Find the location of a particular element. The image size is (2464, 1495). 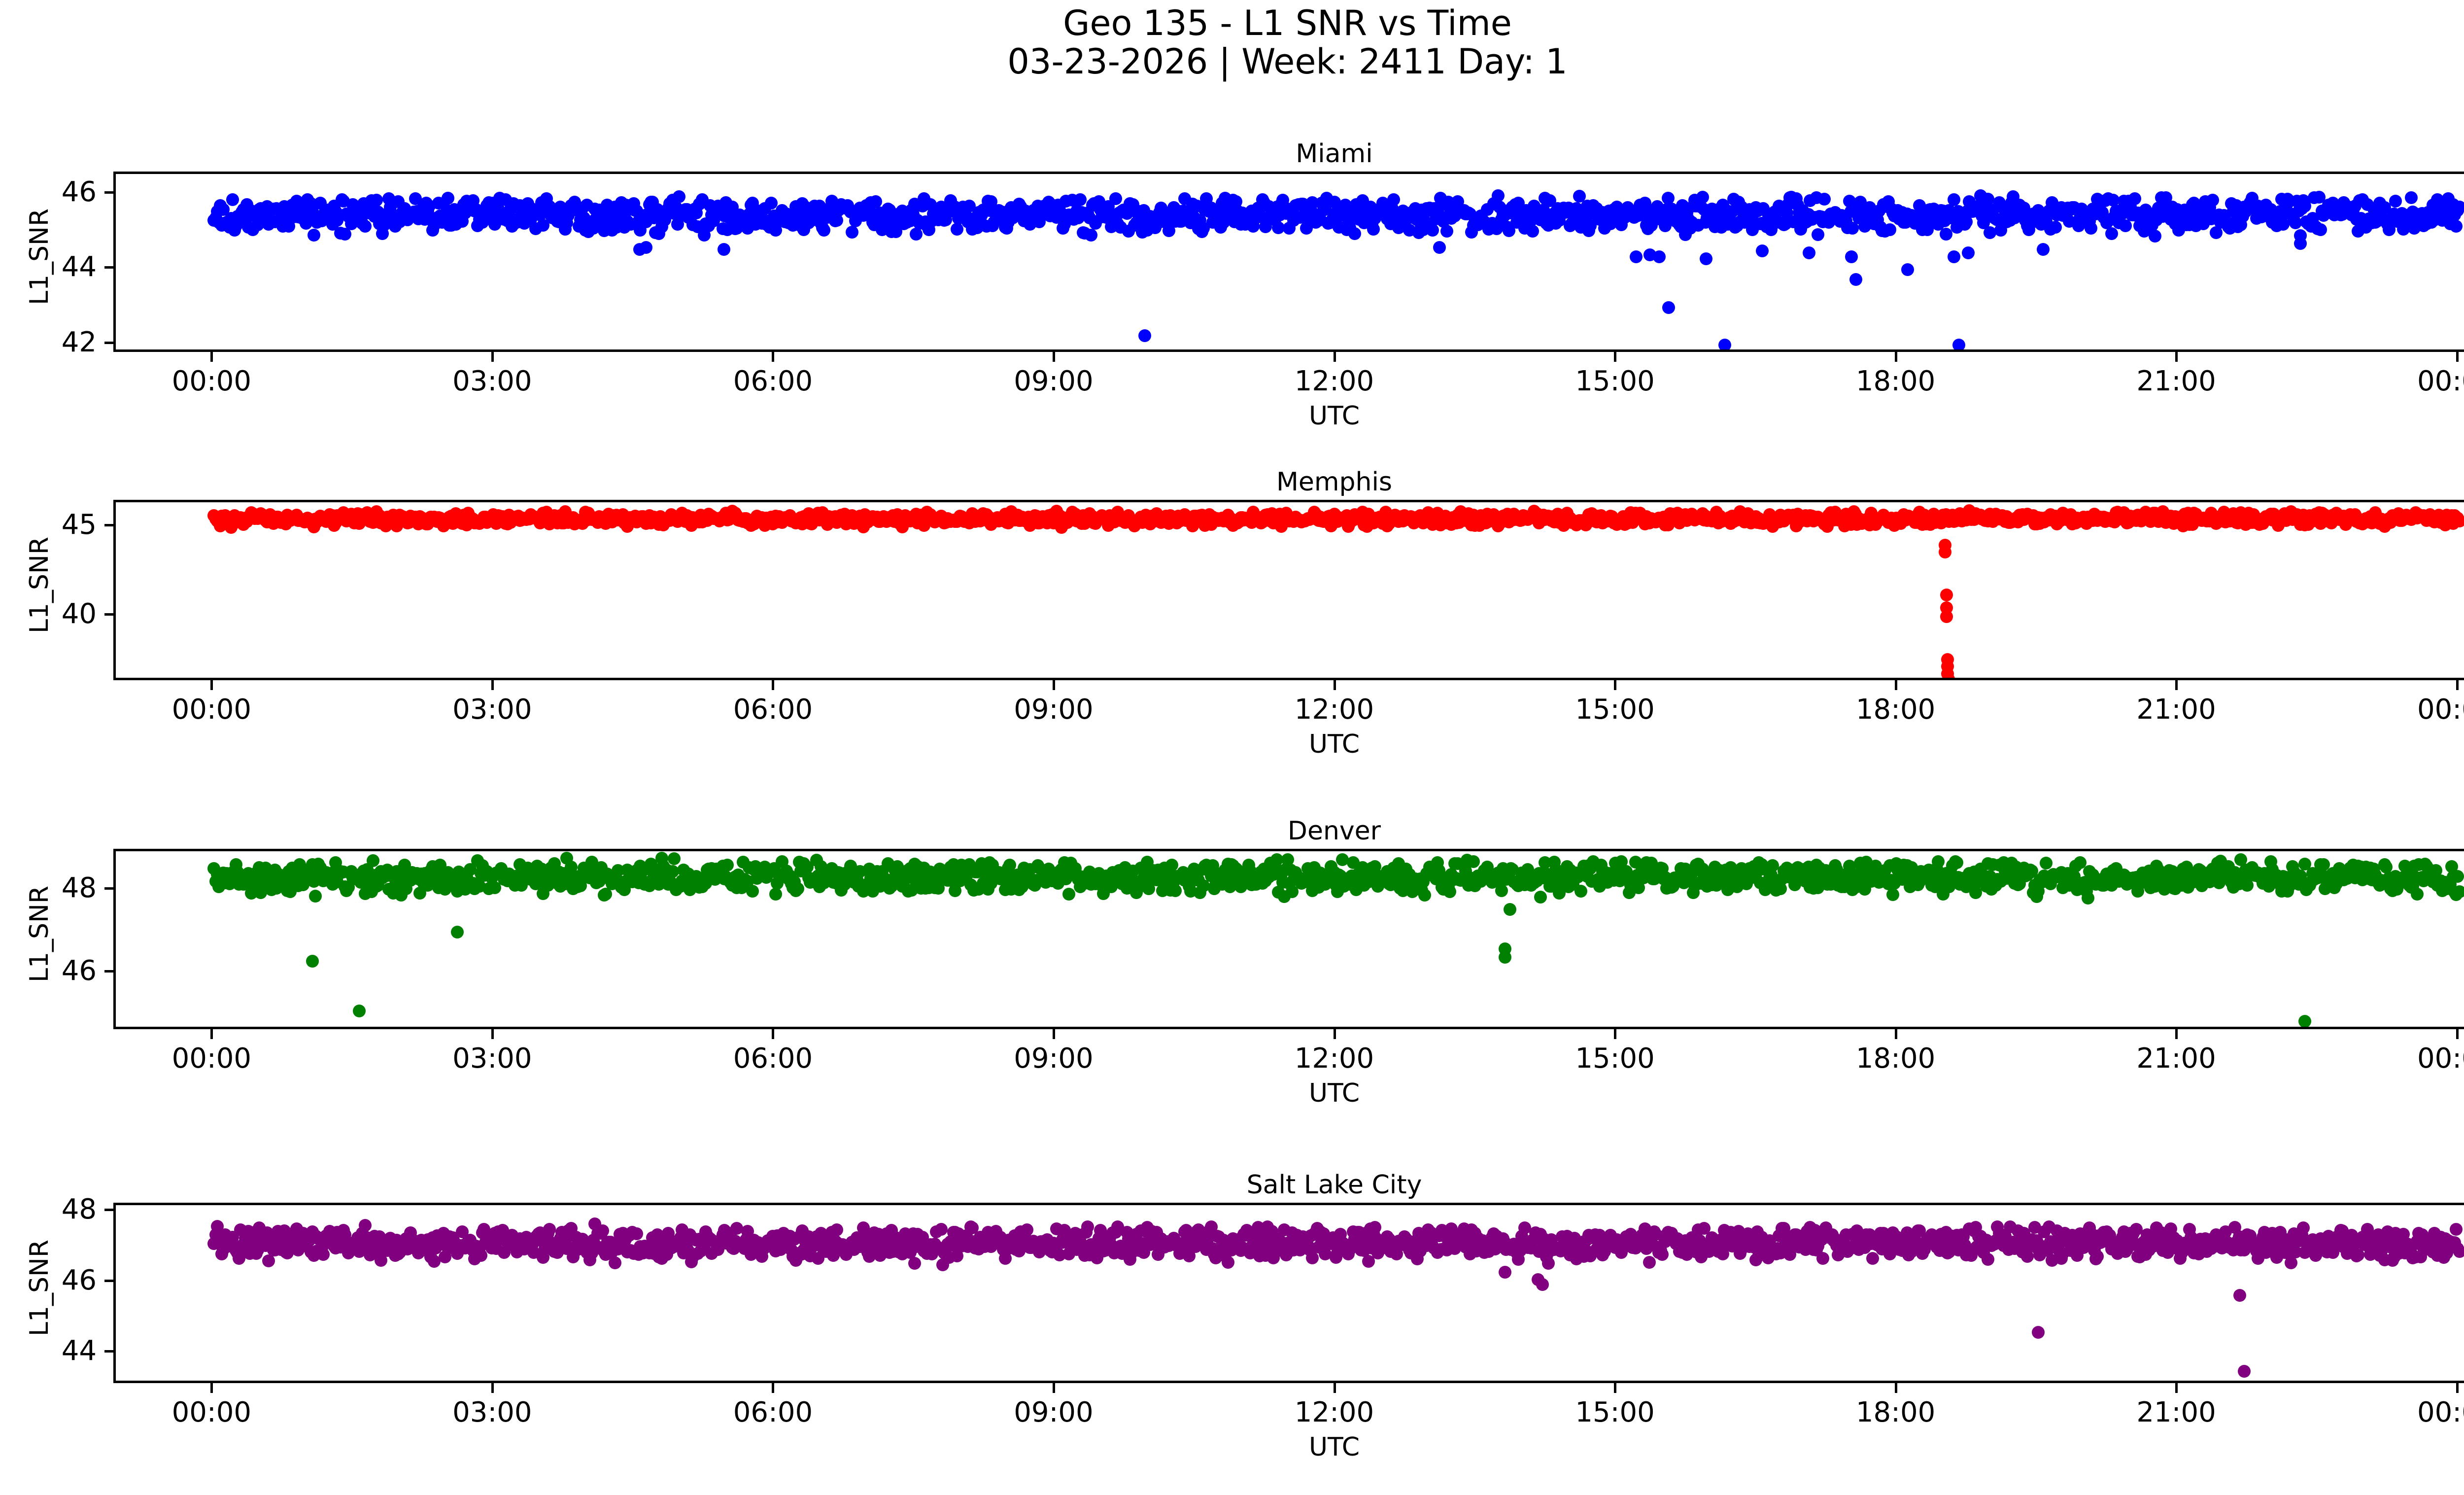

subplot-title: Denver is located at coordinates (1334, 831).